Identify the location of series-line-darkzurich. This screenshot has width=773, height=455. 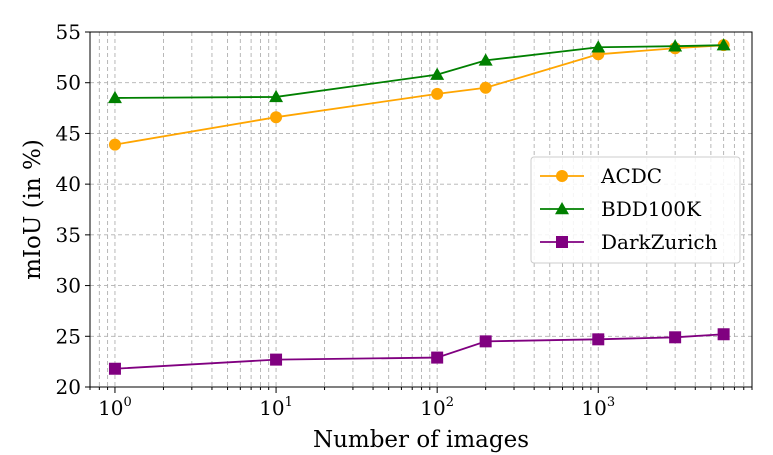
(419, 351).